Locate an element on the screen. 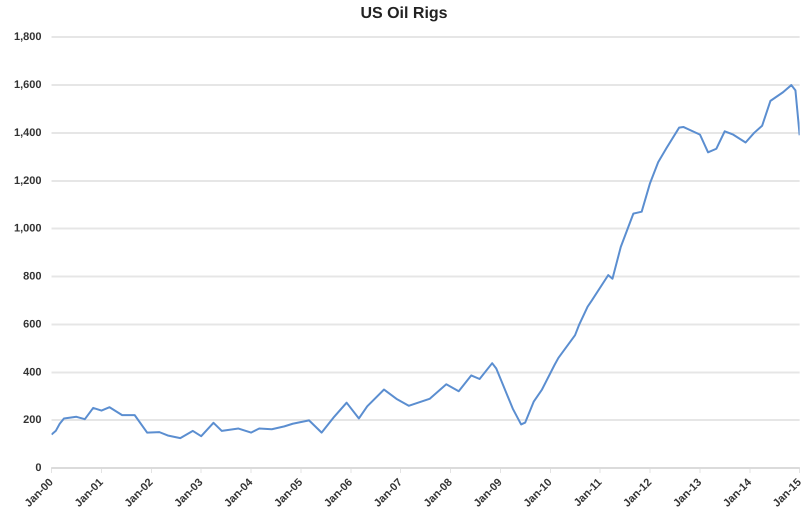 The height and width of the screenshot is (513, 812). y-tick-label: 800 is located at coordinates (32, 276).